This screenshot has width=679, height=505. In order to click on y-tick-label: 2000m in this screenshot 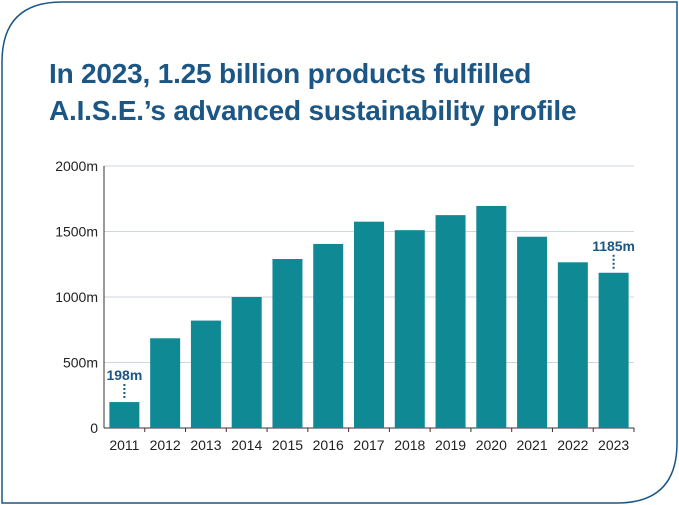, I will do `click(76, 166)`.